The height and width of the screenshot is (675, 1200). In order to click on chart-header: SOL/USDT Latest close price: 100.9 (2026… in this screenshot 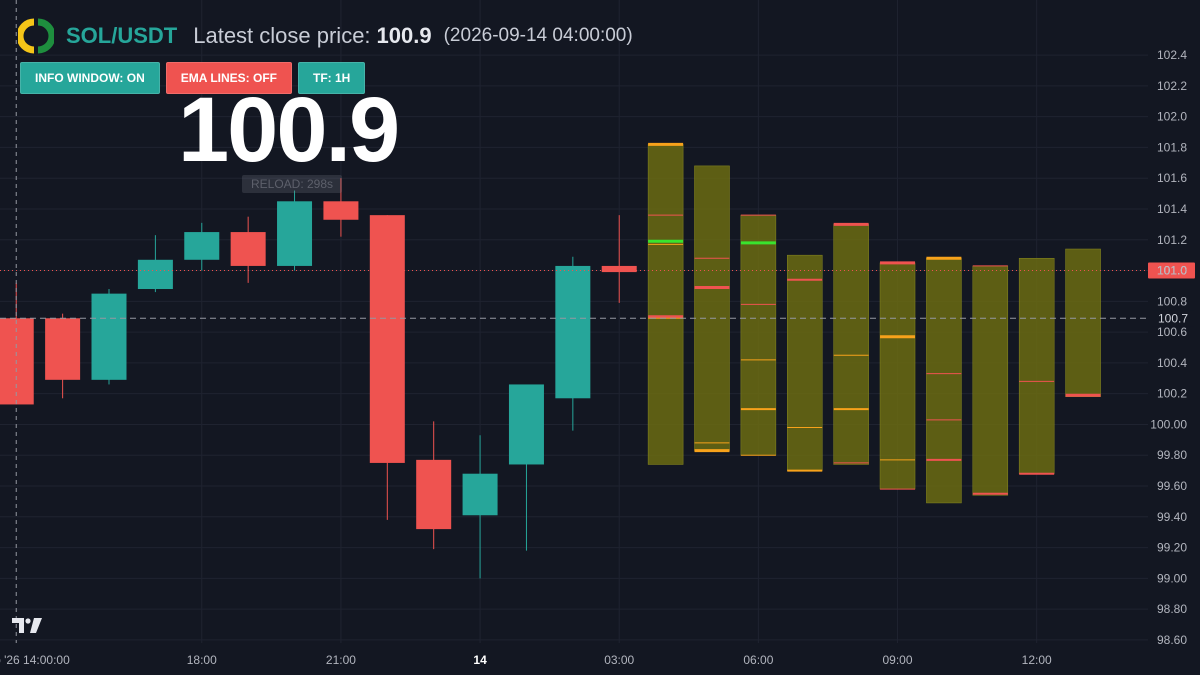, I will do `click(325, 36)`.